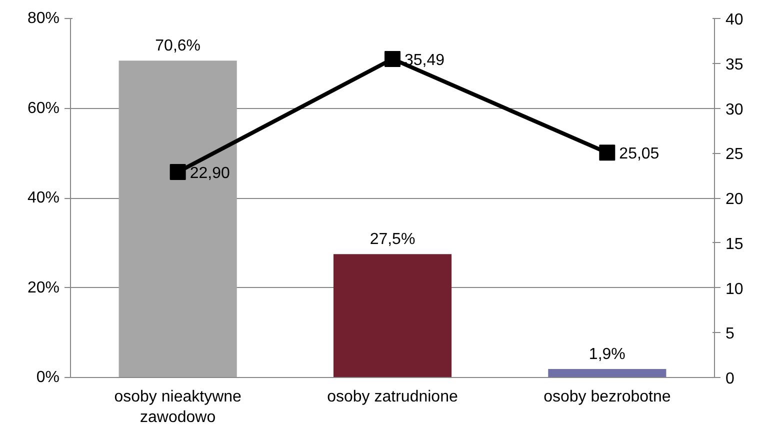 Image resolution: width=774 pixels, height=428 pixels. What do you see at coordinates (639, 154) in the screenshot?
I see `data-label: 25,05` at bounding box center [639, 154].